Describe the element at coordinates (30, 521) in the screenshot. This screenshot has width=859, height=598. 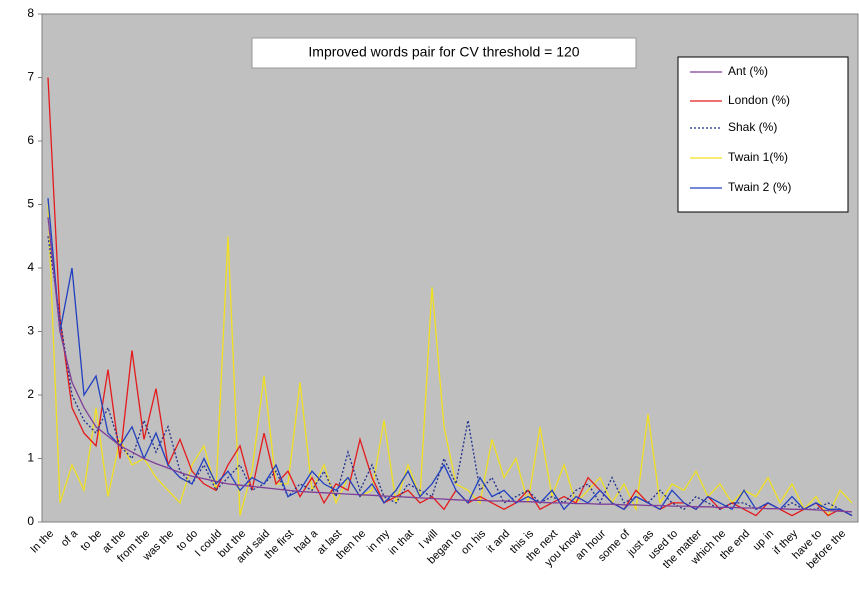
I see `y-tick-label: 0` at that location.